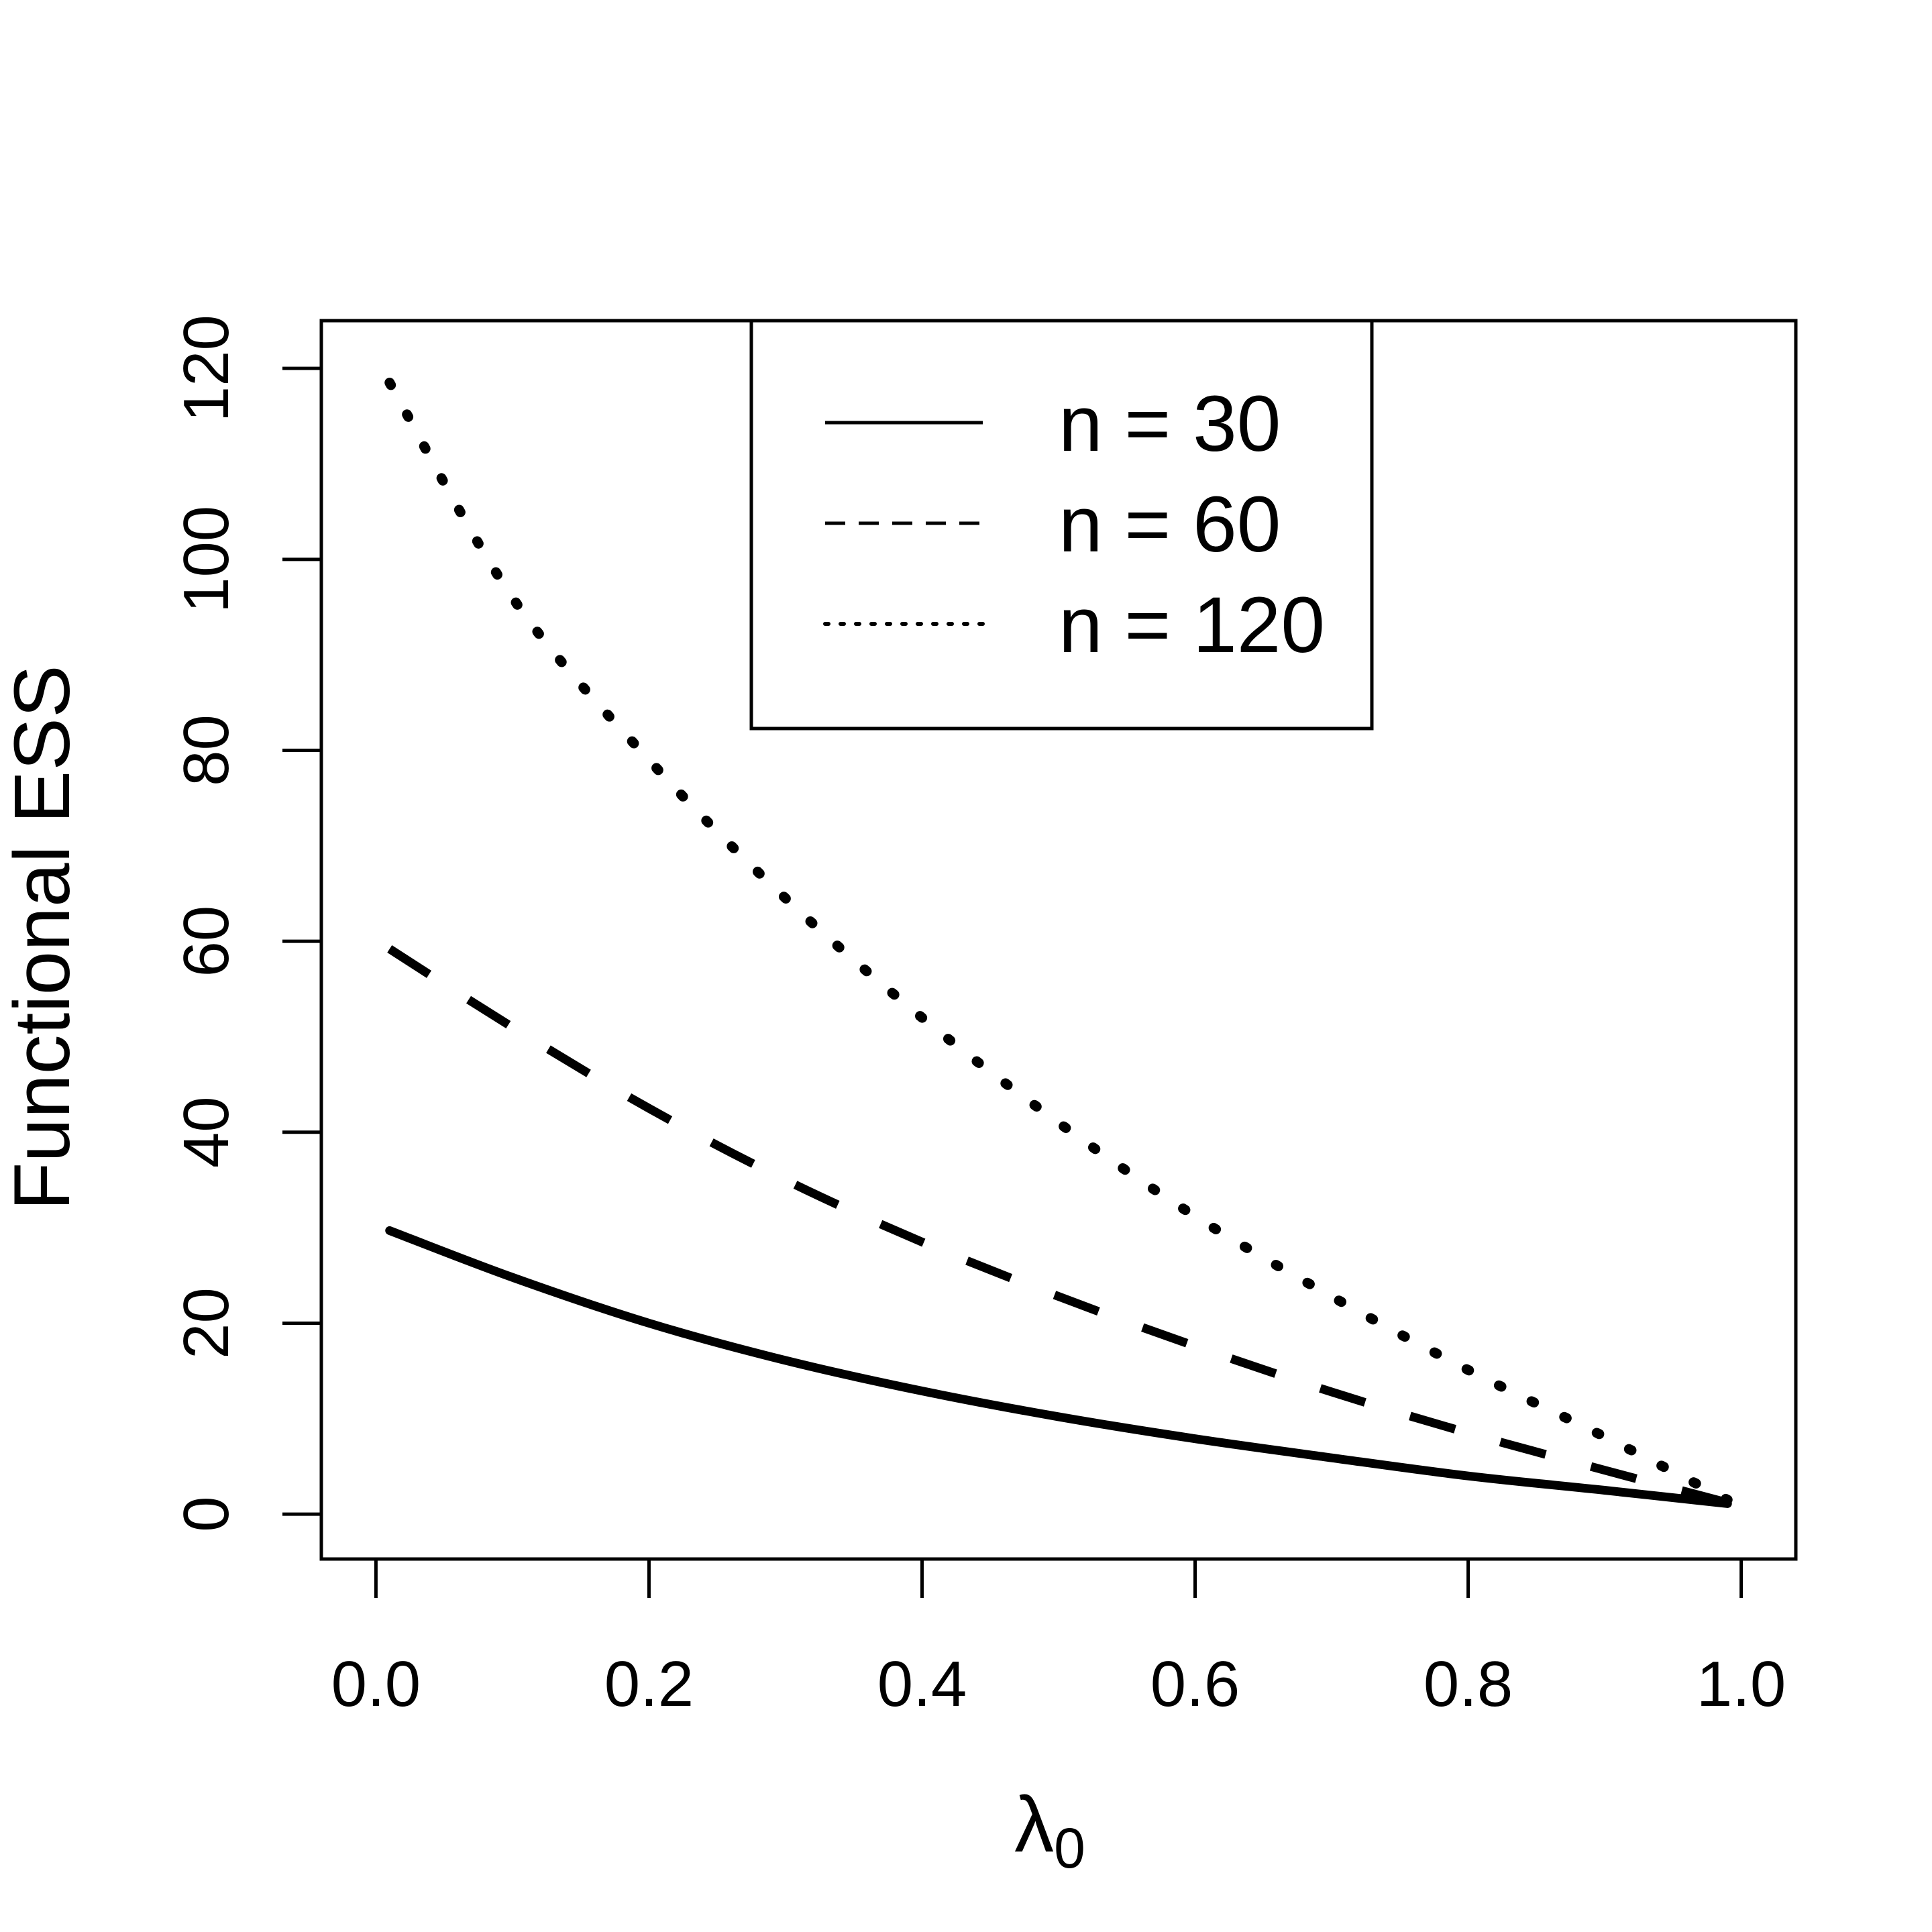  Describe the element at coordinates (1741, 1684) in the screenshot. I see `x-tick-label: 1.0` at that location.